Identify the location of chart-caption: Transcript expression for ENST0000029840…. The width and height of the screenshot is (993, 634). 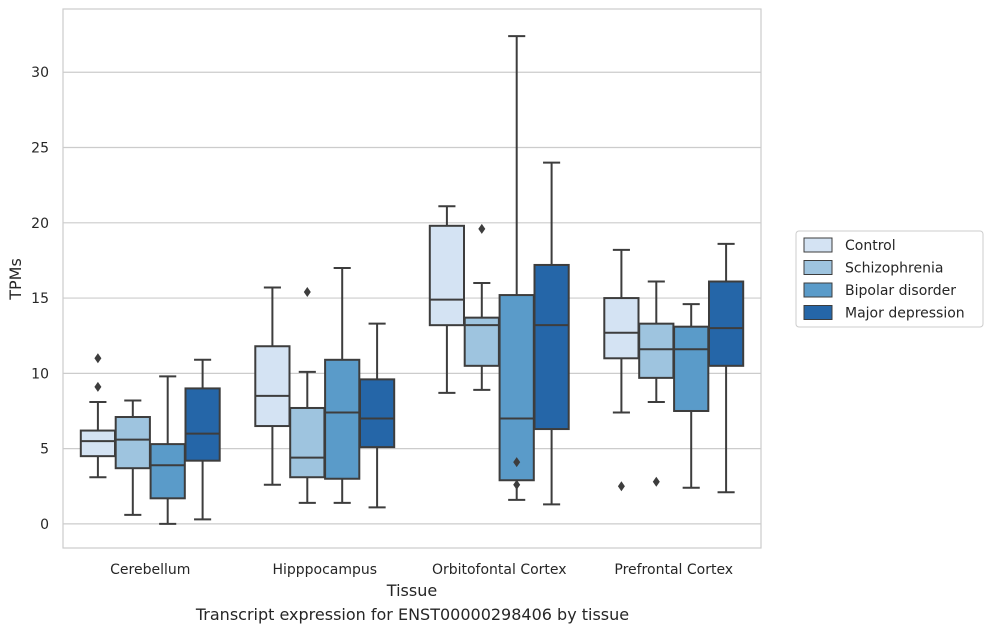
(412, 614).